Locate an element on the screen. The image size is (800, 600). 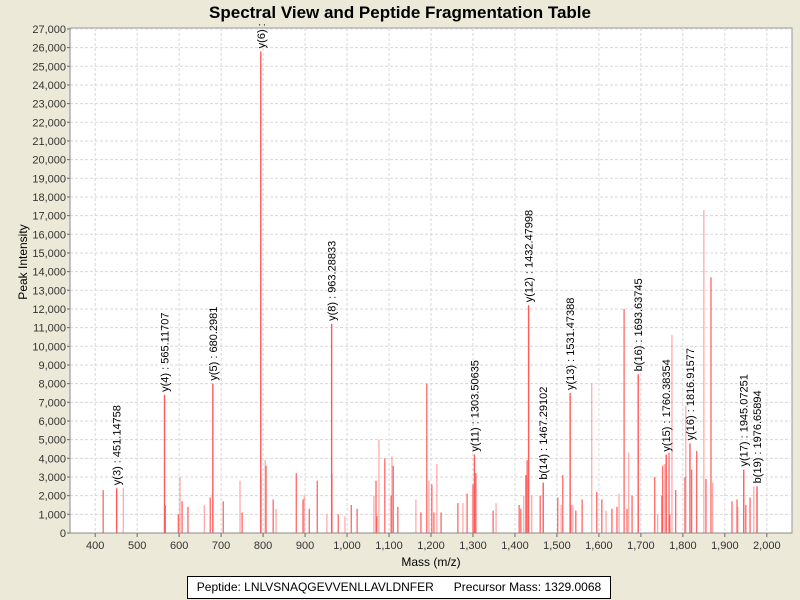
x-tick-label: 1,500 is located at coordinates (557, 546).